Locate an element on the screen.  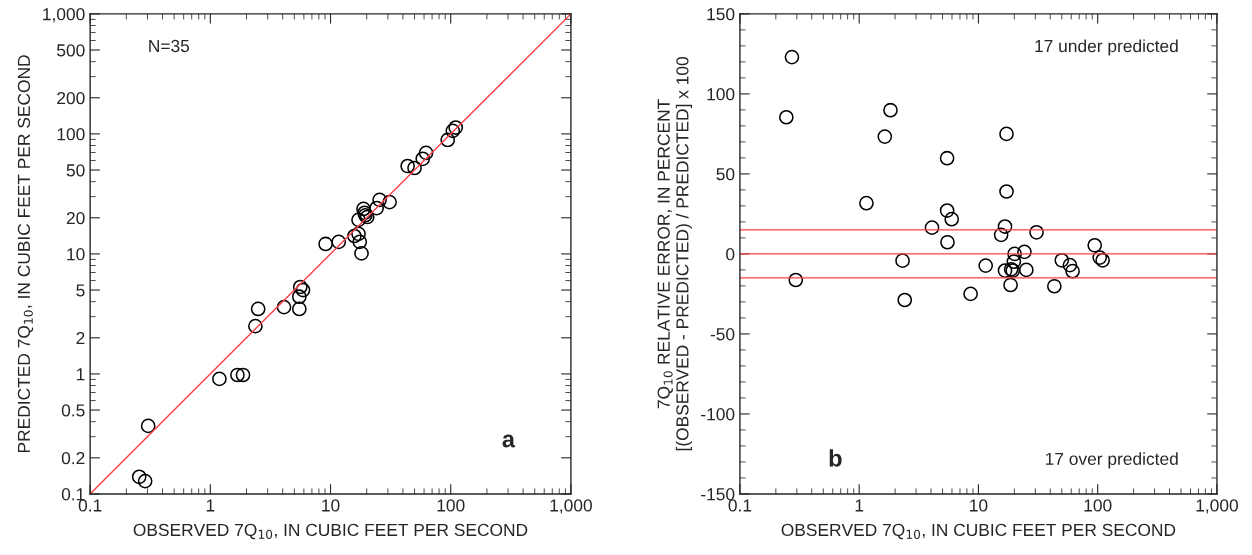
y-tick-label: 20 is located at coordinates (75, 218).